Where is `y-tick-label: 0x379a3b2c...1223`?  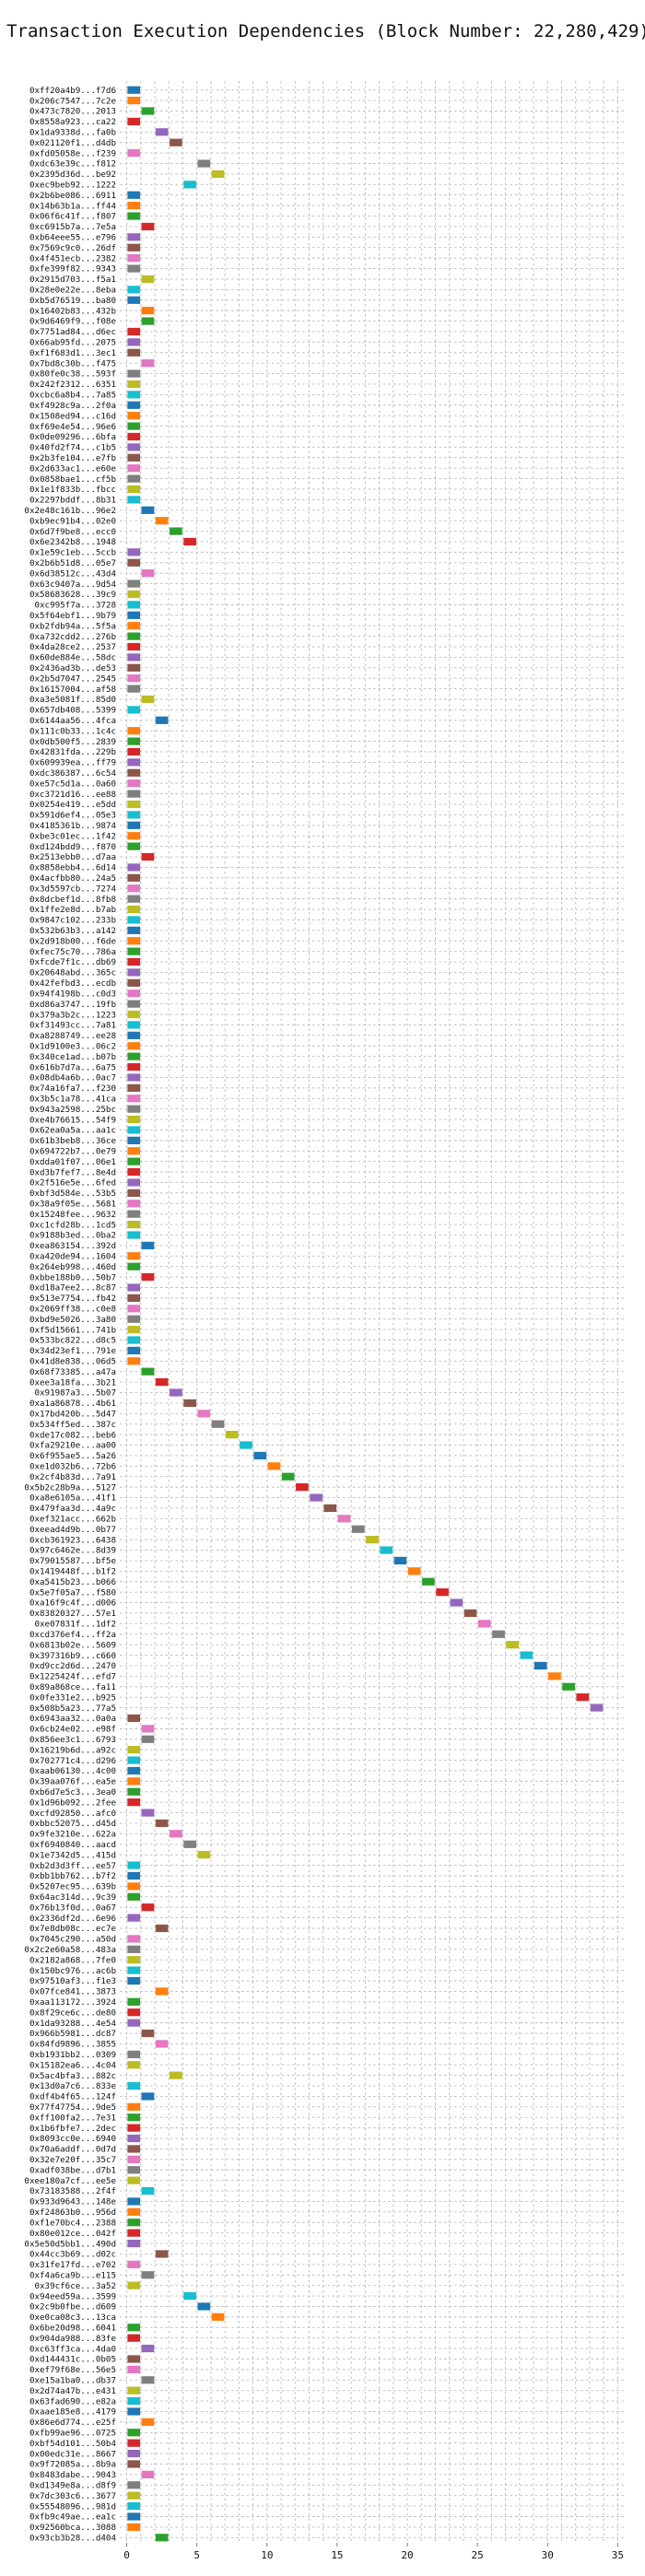
y-tick-label: 0x379a3b2c...1223 is located at coordinates (72, 1015).